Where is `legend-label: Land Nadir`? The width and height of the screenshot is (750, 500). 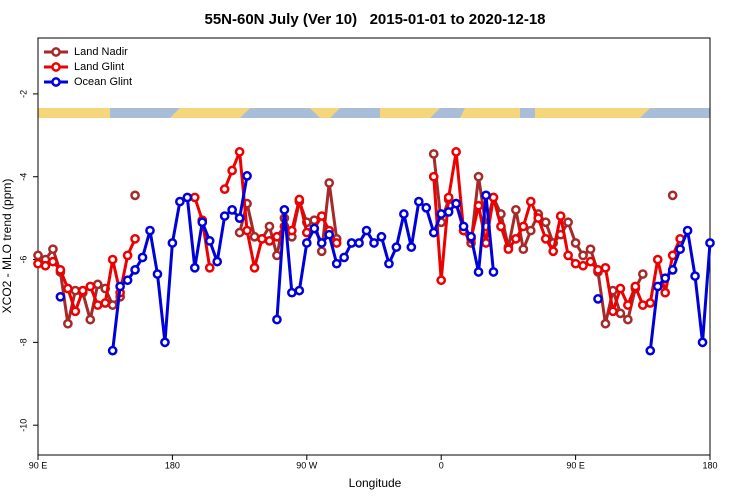 legend-label: Land Nadir is located at coordinates (101, 52).